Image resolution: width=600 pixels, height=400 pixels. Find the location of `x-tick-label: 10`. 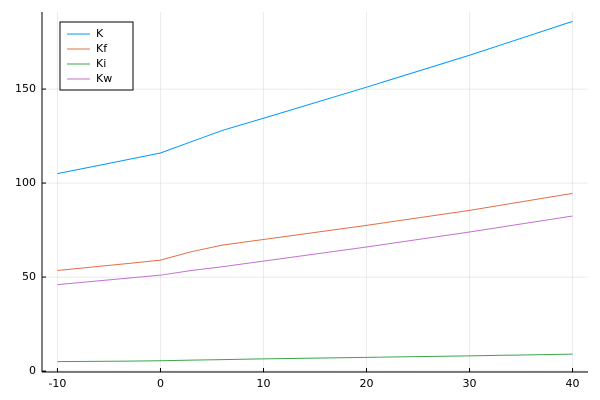

x-tick-label: 10 is located at coordinates (263, 383).